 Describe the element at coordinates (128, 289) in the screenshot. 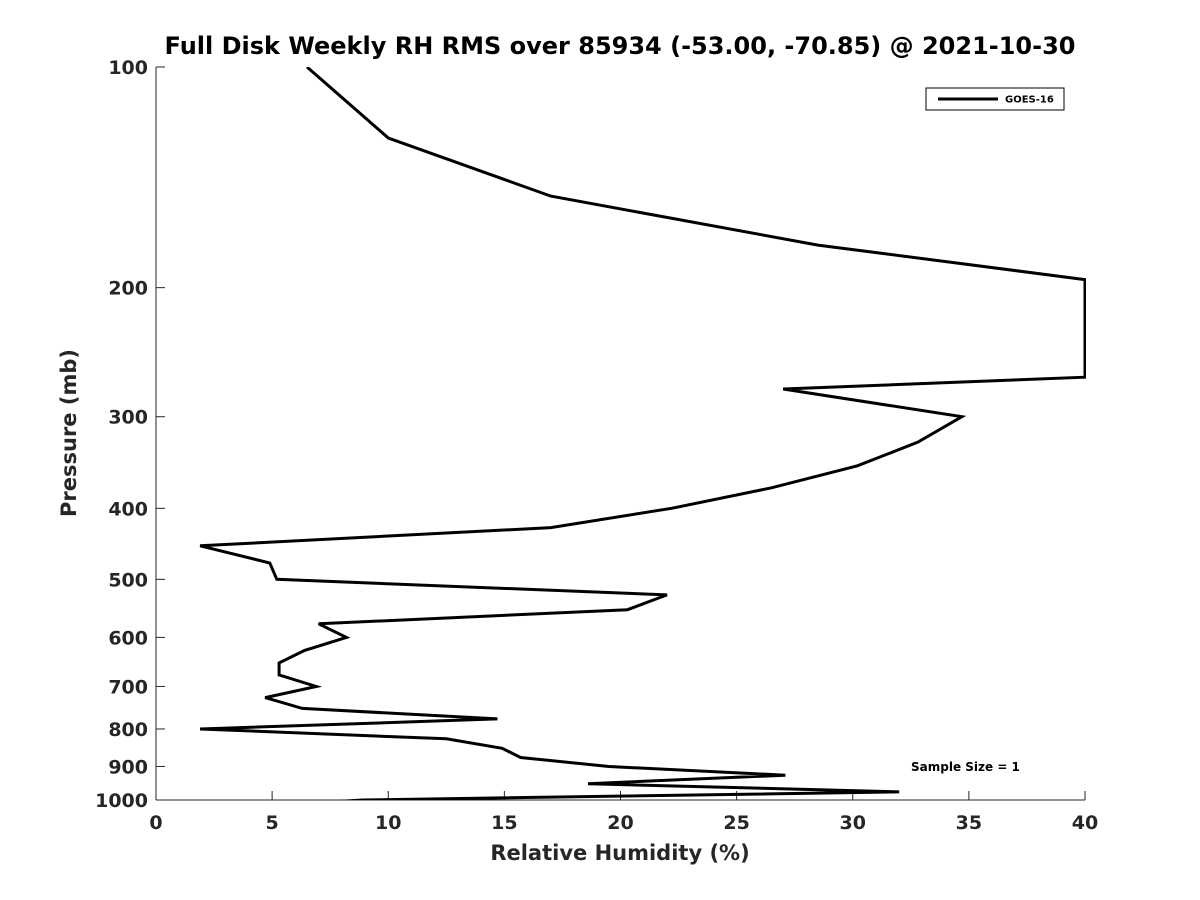

I see `y-tick-label: 200` at that location.